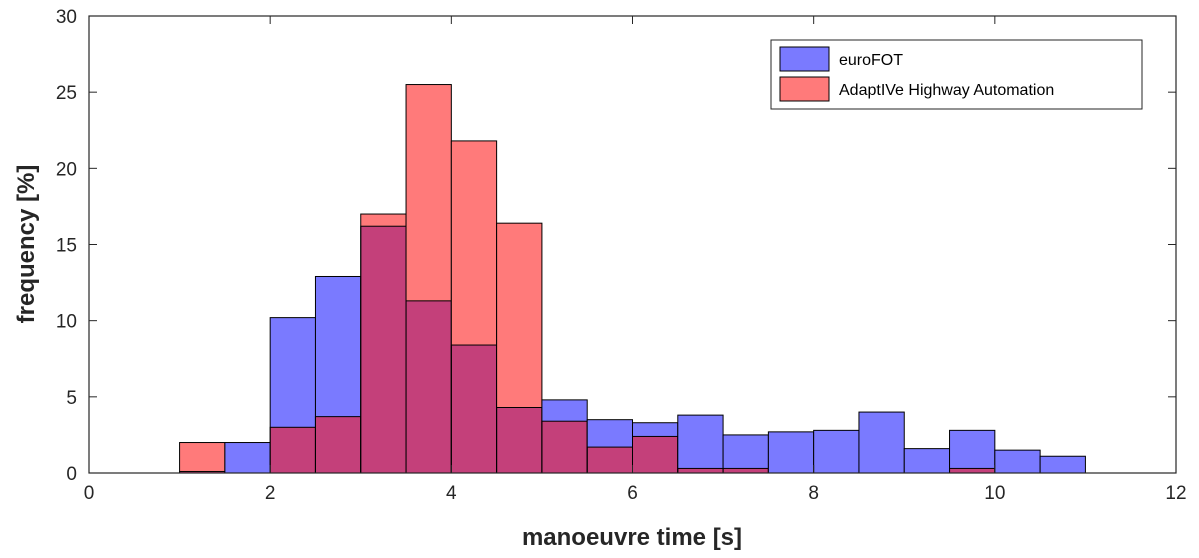 This screenshot has width=1199, height=558. I want to click on y-tick-label-25: 25, so click(66, 93).